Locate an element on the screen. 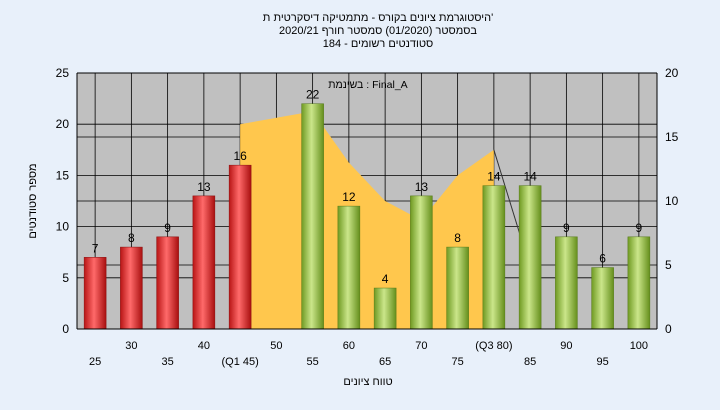 The width and height of the screenshot is (720, 410). x-tick-label: 70 is located at coordinates (421, 346).